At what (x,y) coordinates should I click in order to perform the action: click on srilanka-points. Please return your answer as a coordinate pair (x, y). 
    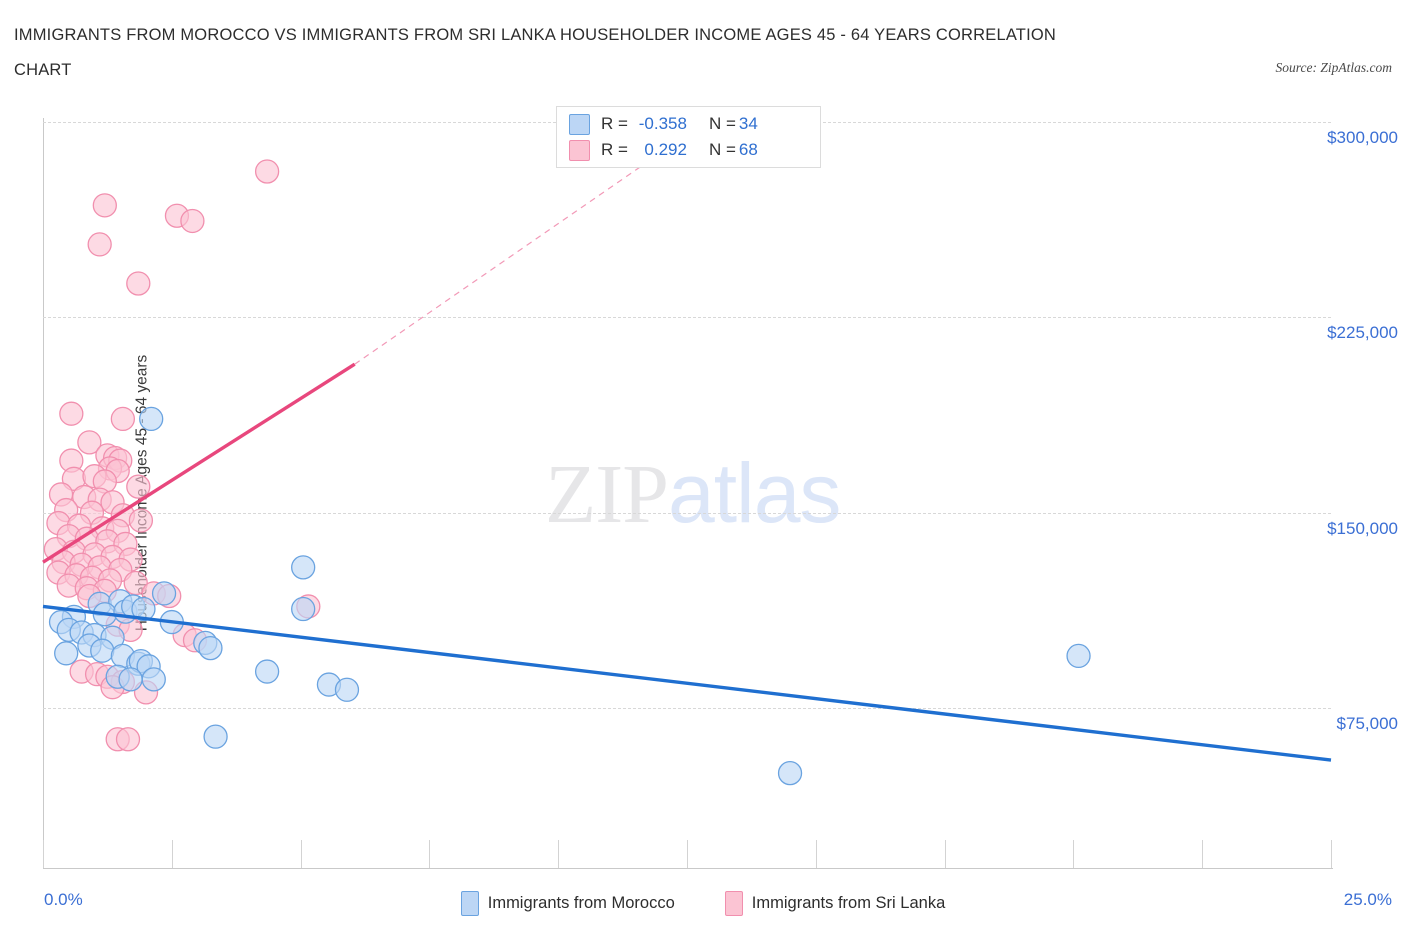
    Looking at the image, I should click on (182, 455).